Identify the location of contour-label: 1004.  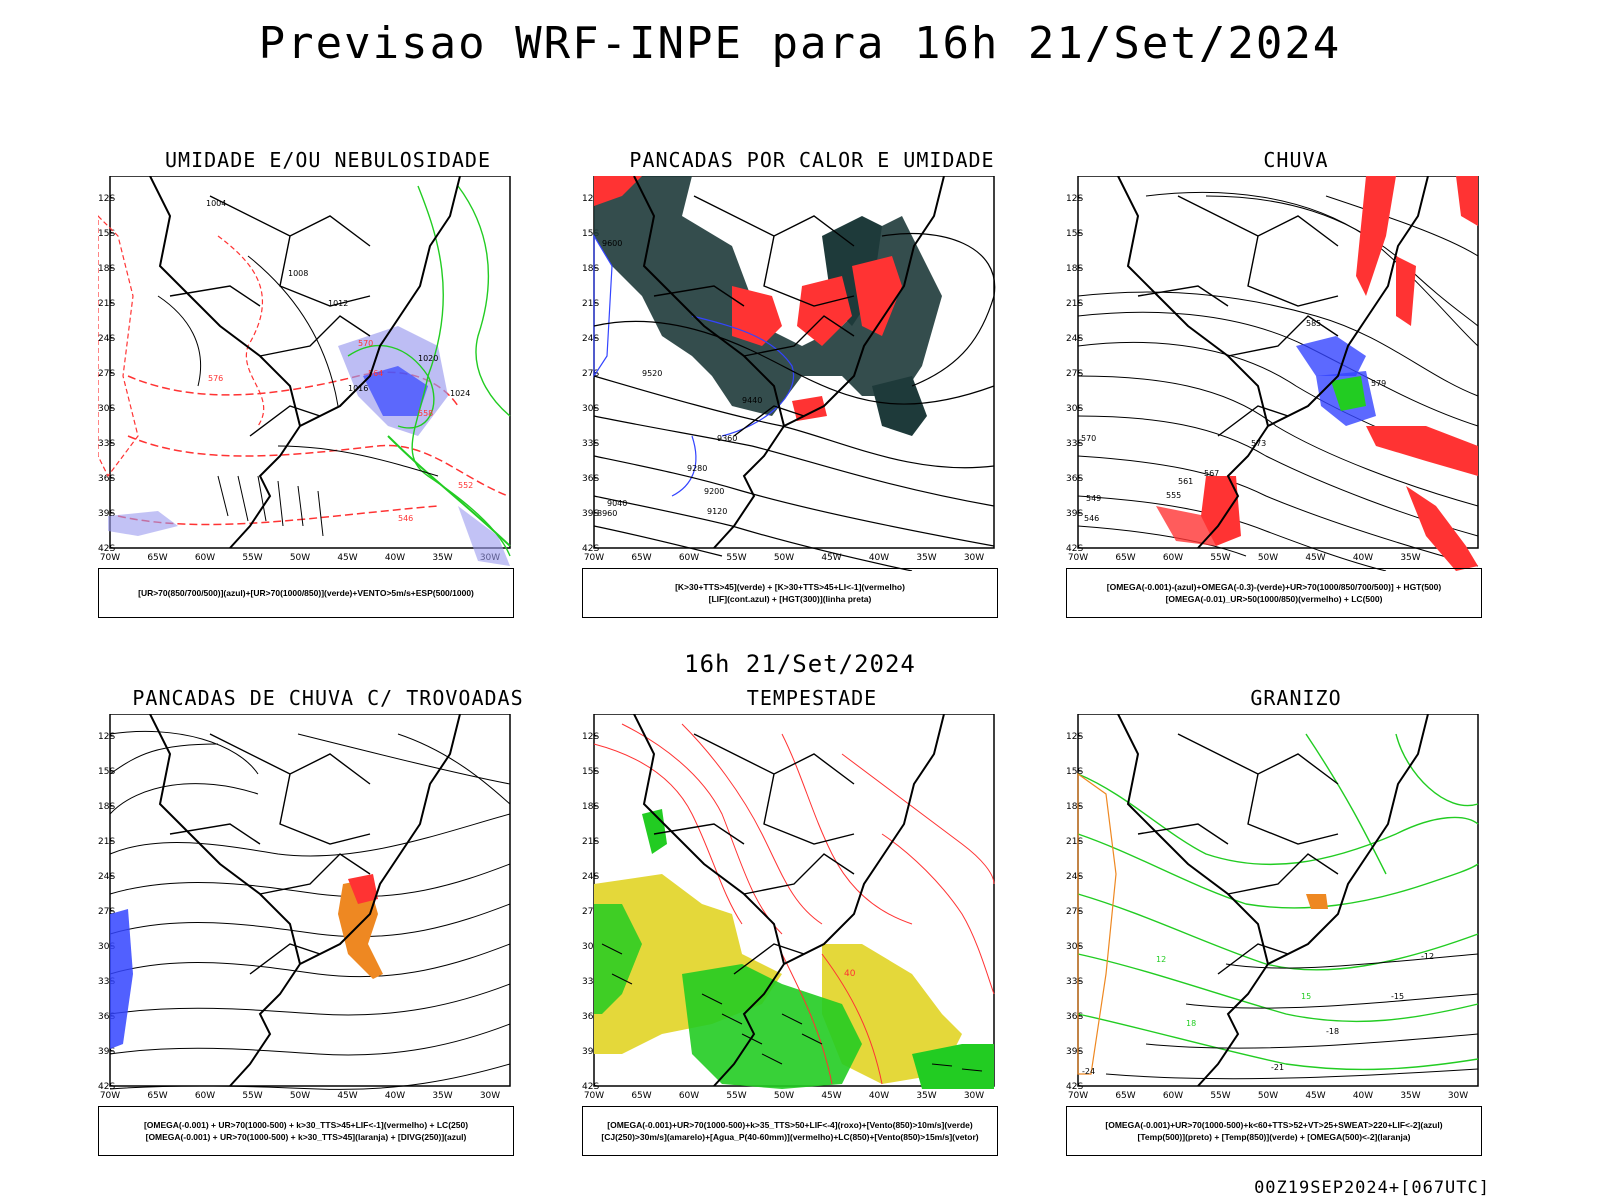
(216, 203).